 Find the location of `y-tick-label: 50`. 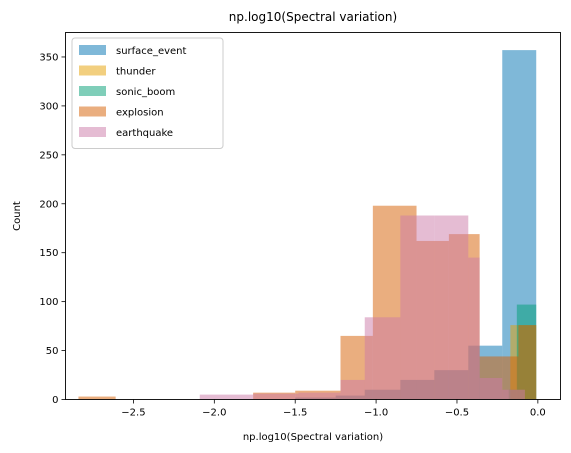

y-tick-label: 50 is located at coordinates (52, 351).